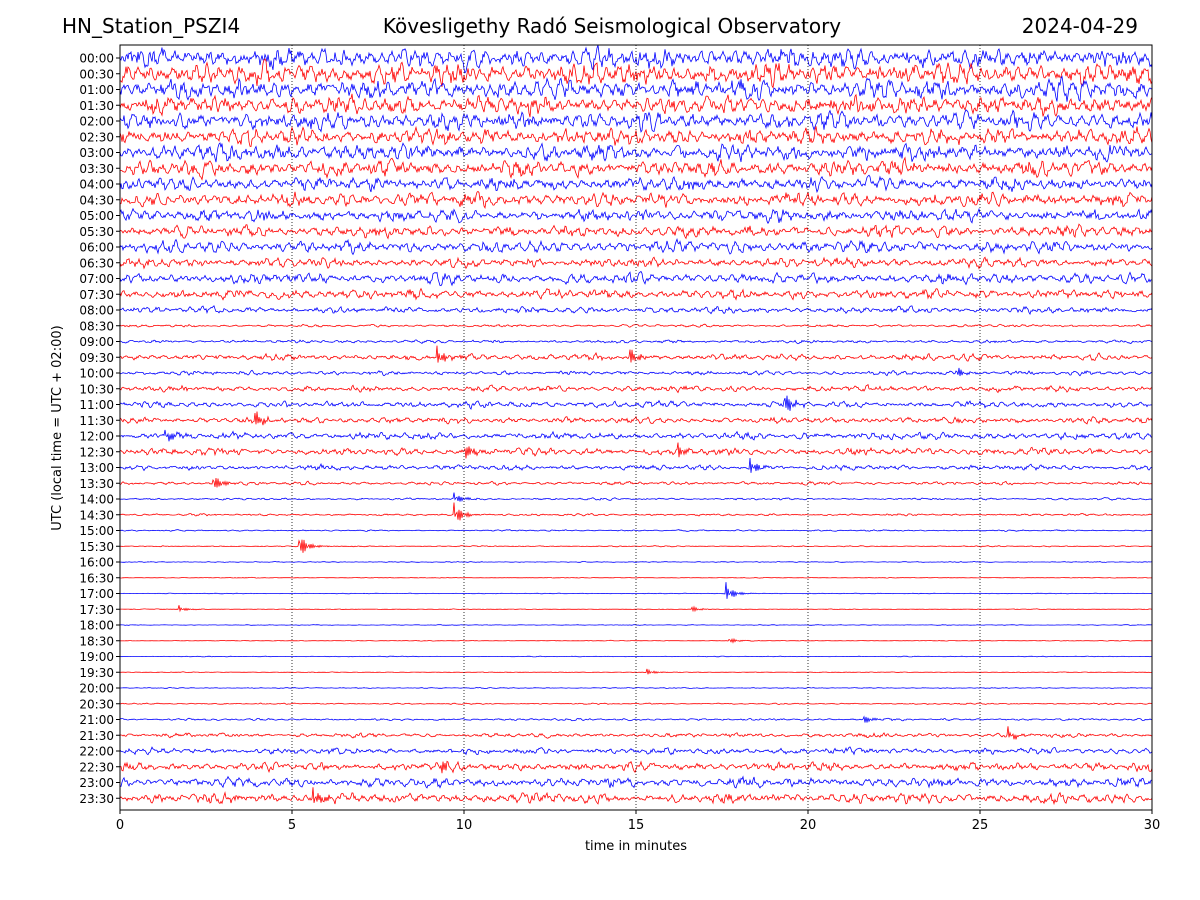 This screenshot has height=900, width=1200. What do you see at coordinates (96, 531) in the screenshot?
I see `row-label-1500: 15:00` at bounding box center [96, 531].